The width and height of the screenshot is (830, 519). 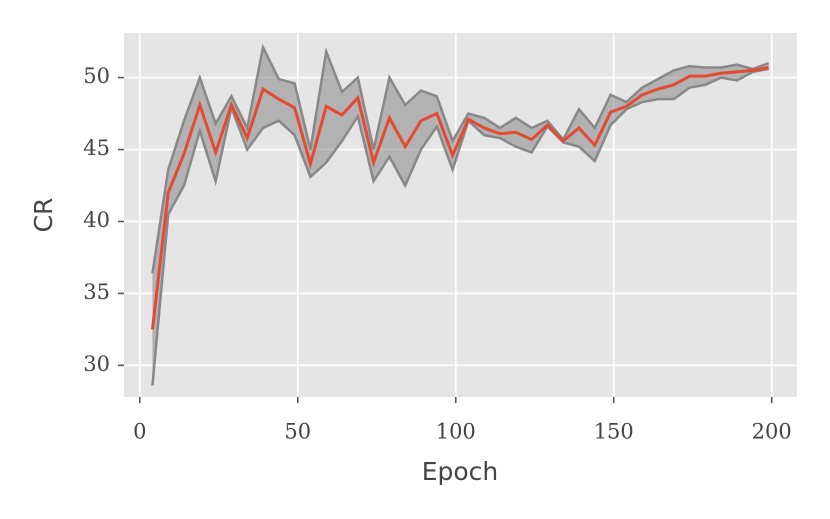 What do you see at coordinates (96, 220) in the screenshot?
I see `y-tick-label: 40` at bounding box center [96, 220].